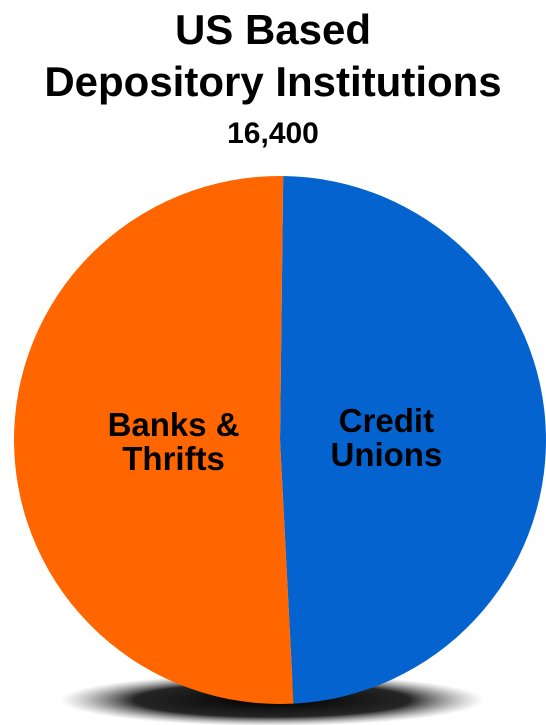 The width and height of the screenshot is (546, 725). I want to click on pie-slice-label-line: Thrifts, so click(173, 458).